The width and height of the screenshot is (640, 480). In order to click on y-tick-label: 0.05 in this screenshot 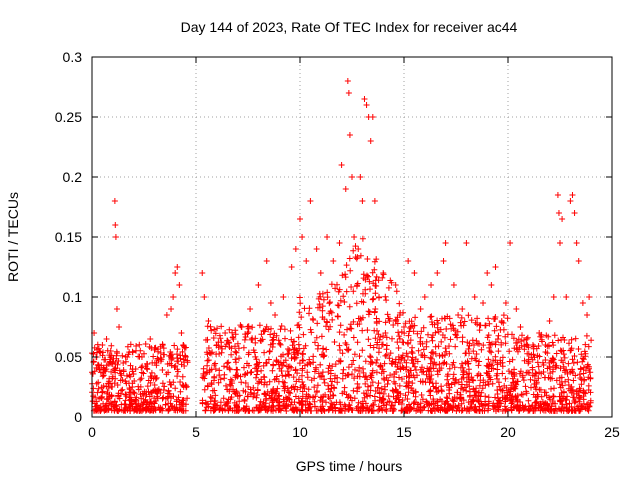, I will do `click(68, 357)`.